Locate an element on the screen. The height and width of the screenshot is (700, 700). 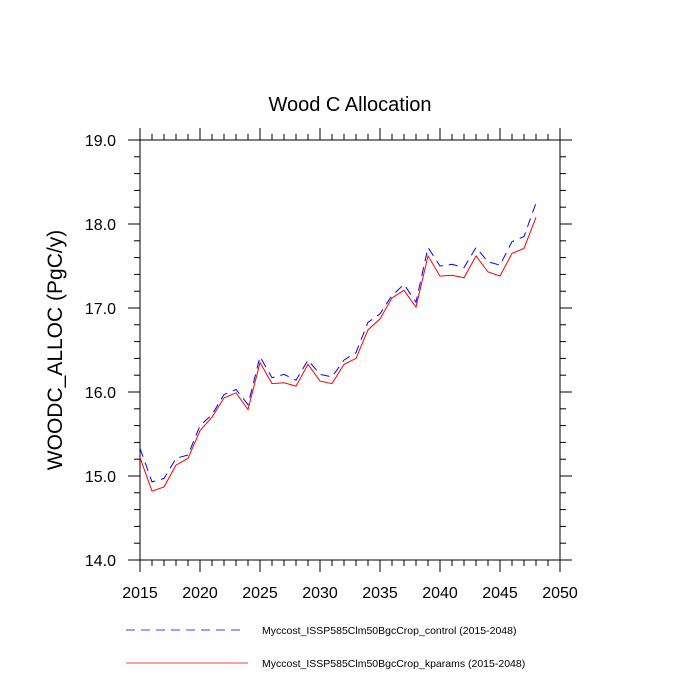
y-tick-label: 18.0 is located at coordinates (100, 225).